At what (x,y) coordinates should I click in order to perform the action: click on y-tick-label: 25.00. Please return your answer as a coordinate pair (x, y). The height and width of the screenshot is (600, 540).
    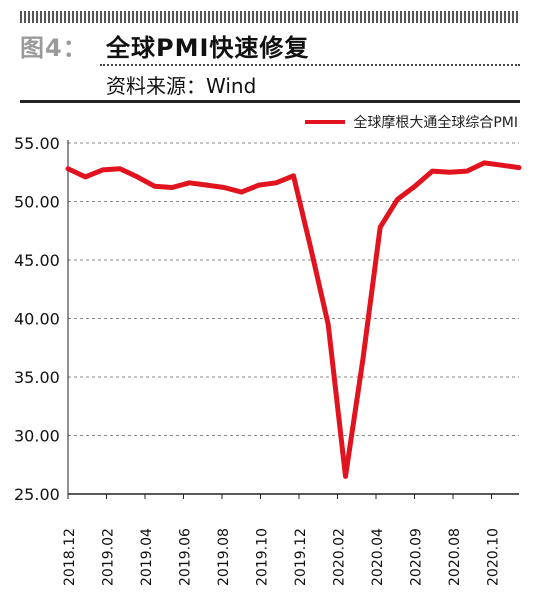
    Looking at the image, I should click on (37, 494).